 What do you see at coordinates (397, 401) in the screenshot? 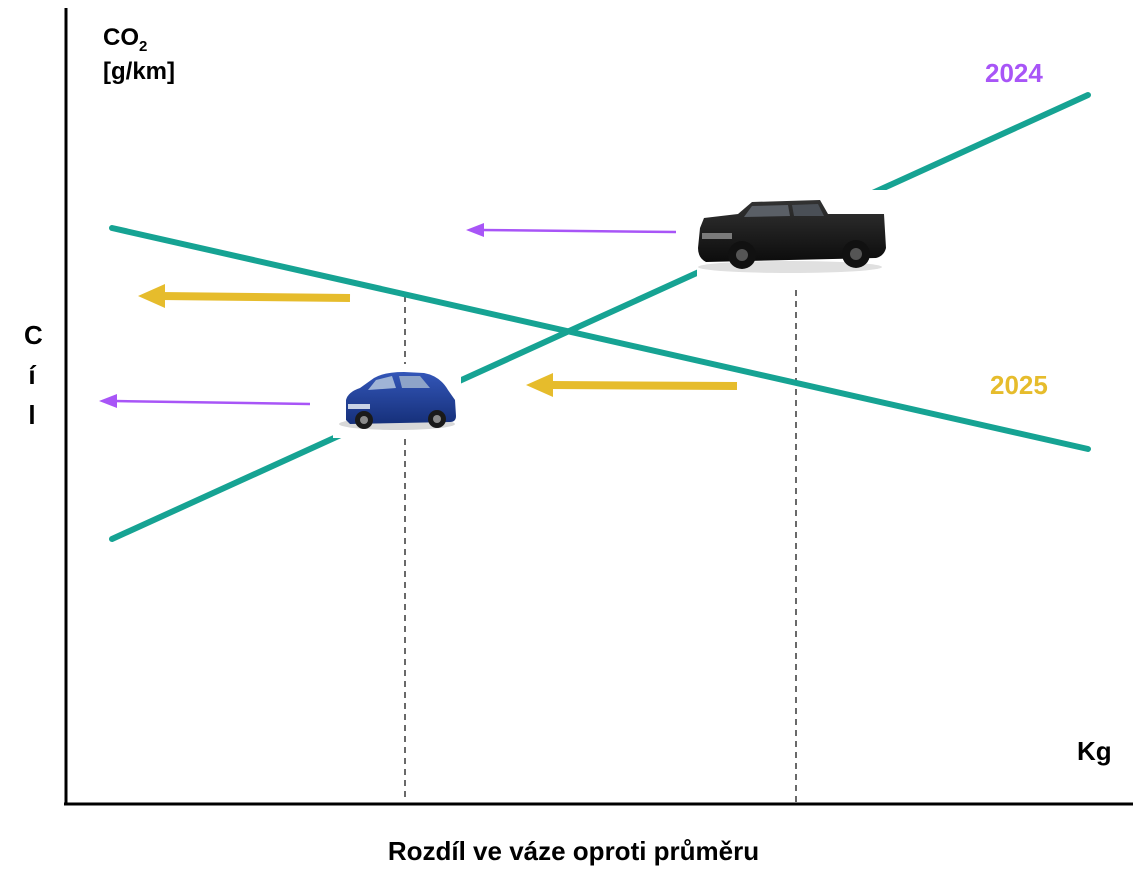
I see `small-hatchback-car-icon` at bounding box center [397, 401].